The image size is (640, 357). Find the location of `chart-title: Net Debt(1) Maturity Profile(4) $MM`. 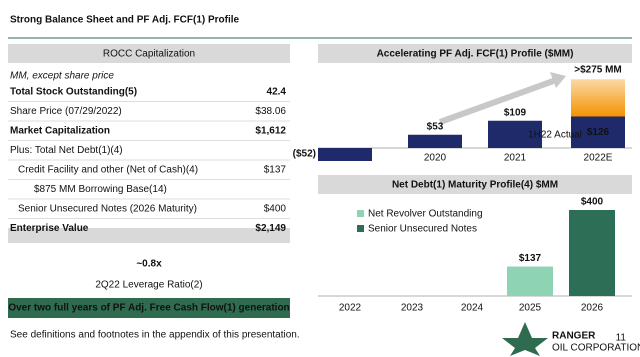

chart-title: Net Debt(1) Maturity Profile(4) $MM is located at coordinates (475, 185).